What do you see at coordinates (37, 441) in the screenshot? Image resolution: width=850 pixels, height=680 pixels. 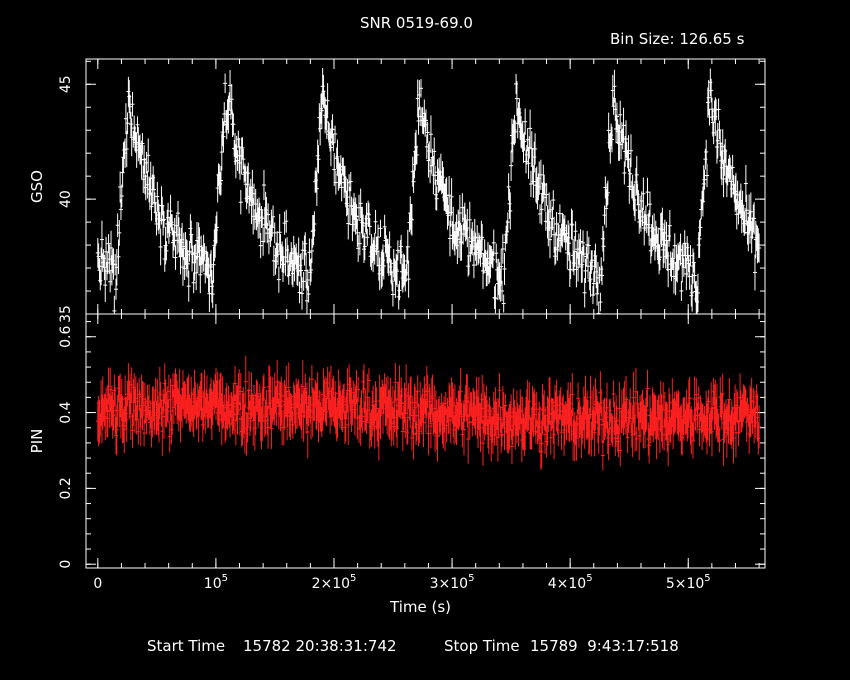 I see `y-axis-label-pin: PIN` at bounding box center [37, 441].